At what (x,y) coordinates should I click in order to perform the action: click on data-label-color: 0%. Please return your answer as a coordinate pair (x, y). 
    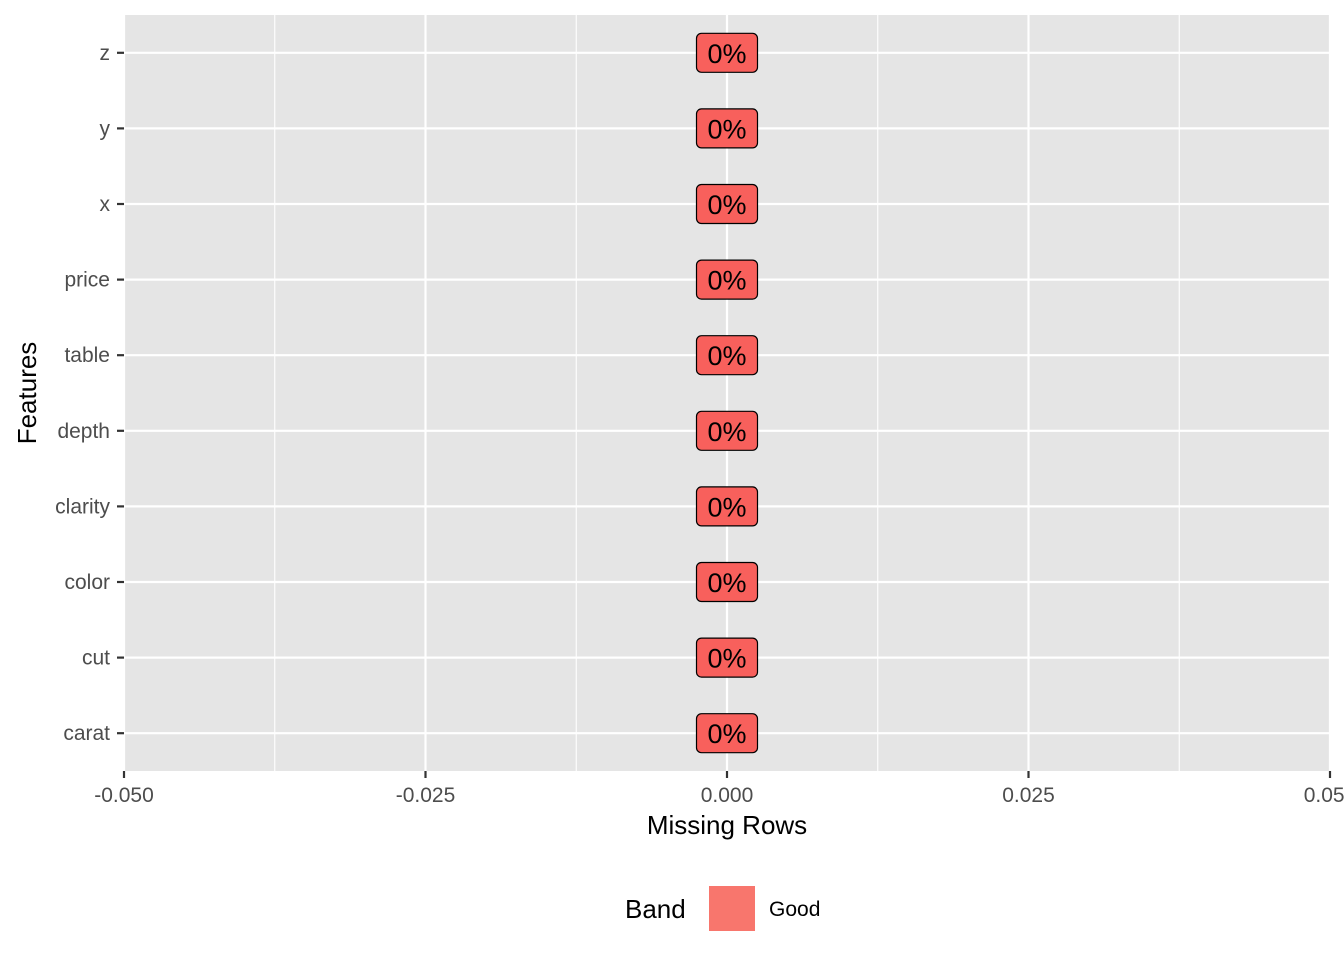
    Looking at the image, I should click on (727, 582).